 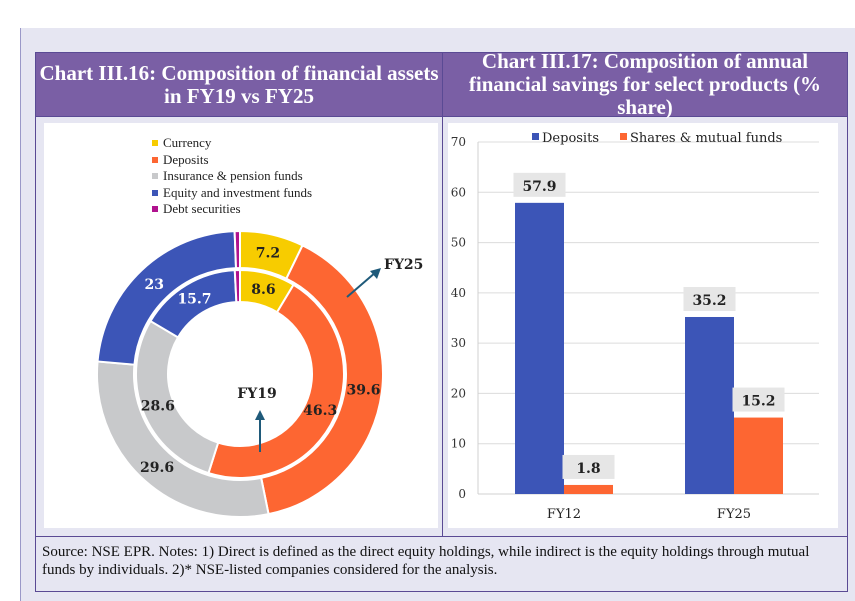 What do you see at coordinates (458, 444) in the screenshot?
I see `y-tick-label: 10` at bounding box center [458, 444].